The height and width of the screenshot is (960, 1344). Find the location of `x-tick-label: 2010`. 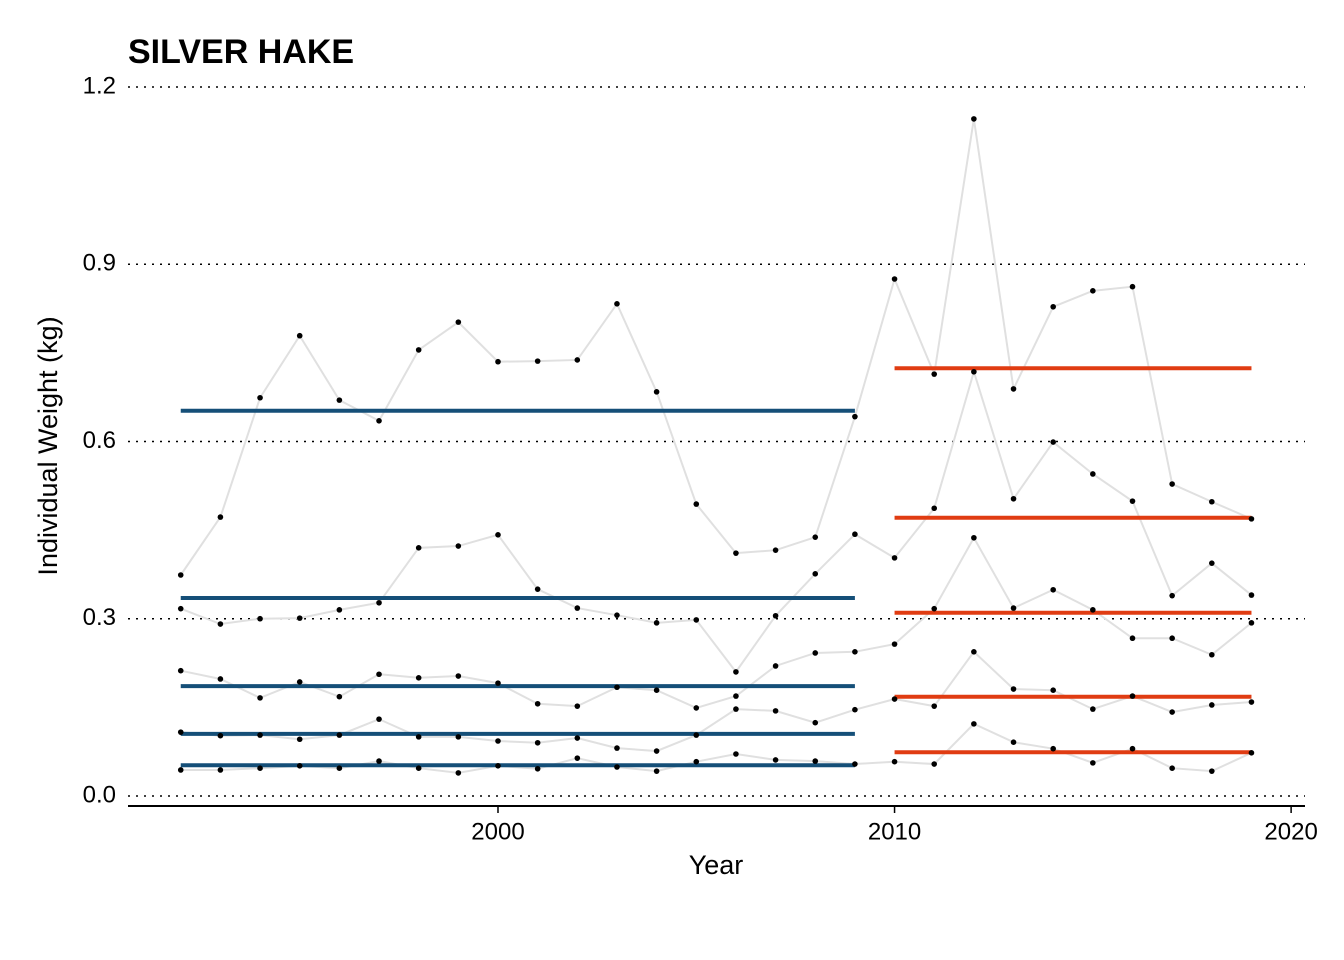

x-tick-label: 2010 is located at coordinates (894, 831).